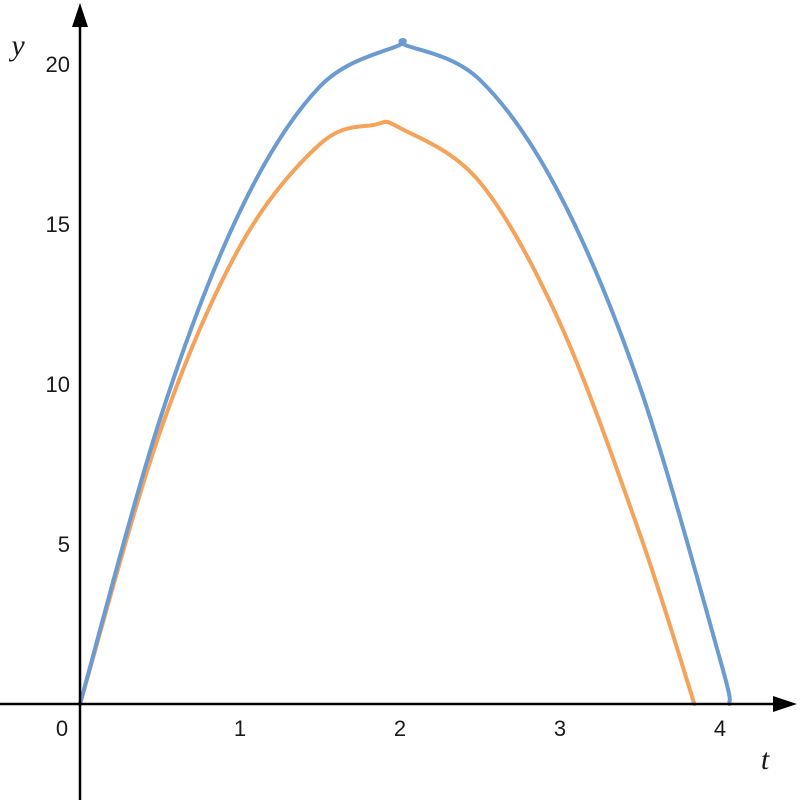 The image size is (800, 800). Describe the element at coordinates (16, 45) in the screenshot. I see `y-axis-label: y` at that location.